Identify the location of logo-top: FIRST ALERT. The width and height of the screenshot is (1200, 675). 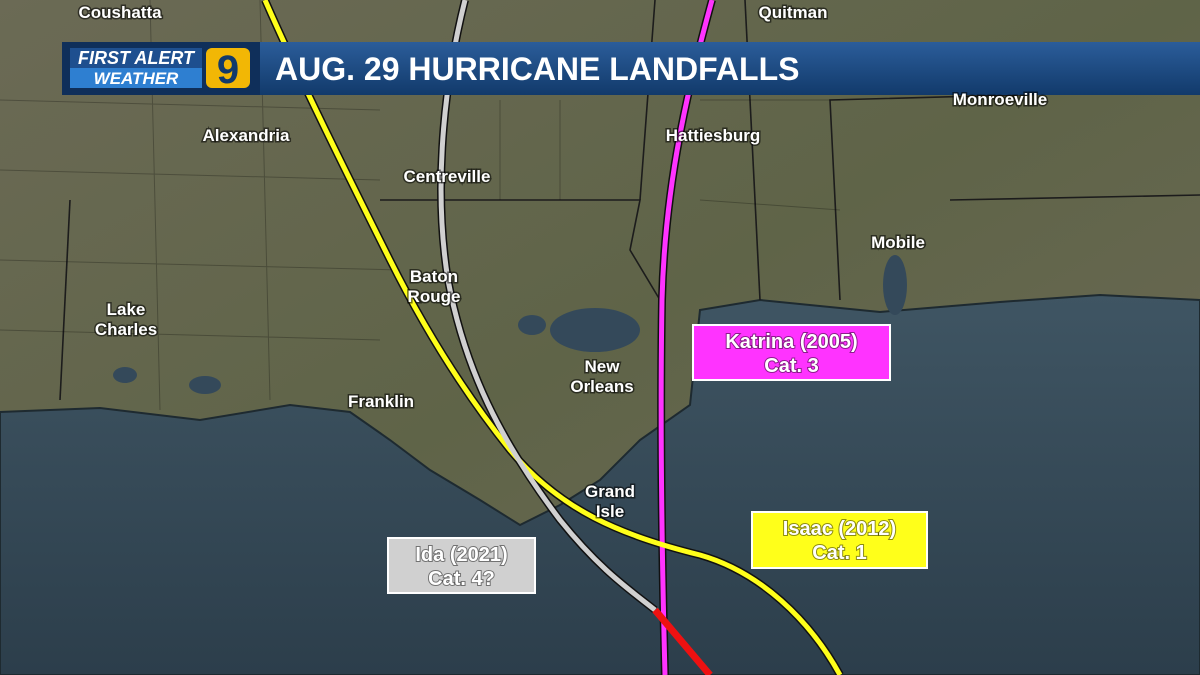
(137, 58).